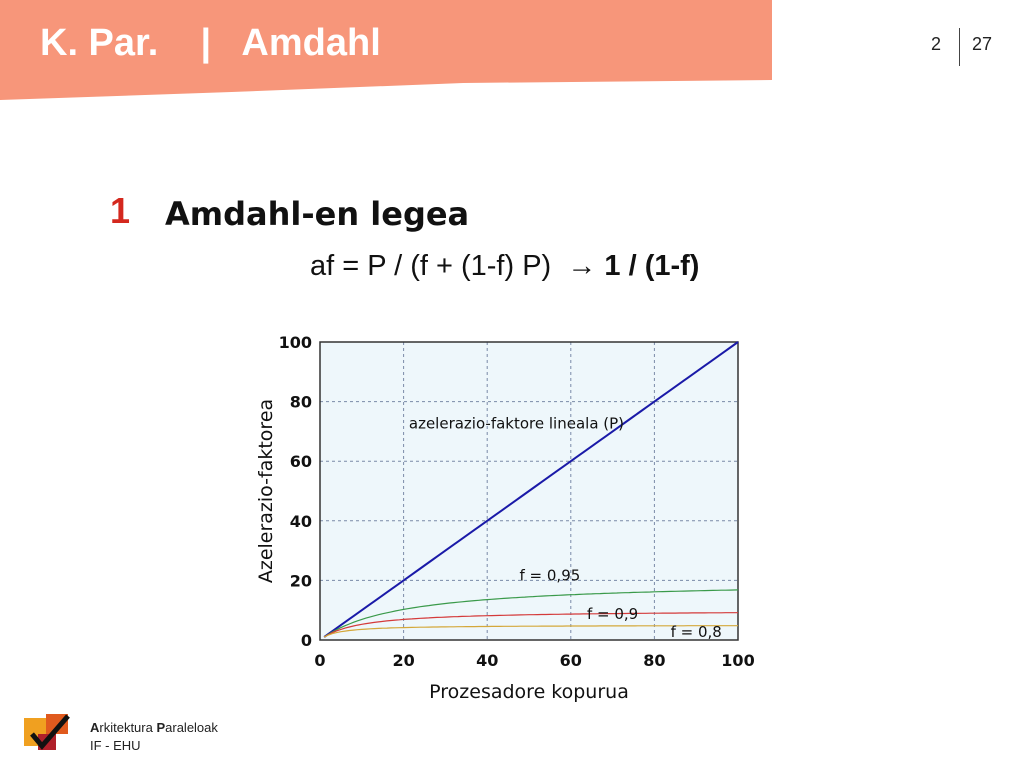  What do you see at coordinates (301, 402) in the screenshot?
I see `y-tick-label: 80` at bounding box center [301, 402].